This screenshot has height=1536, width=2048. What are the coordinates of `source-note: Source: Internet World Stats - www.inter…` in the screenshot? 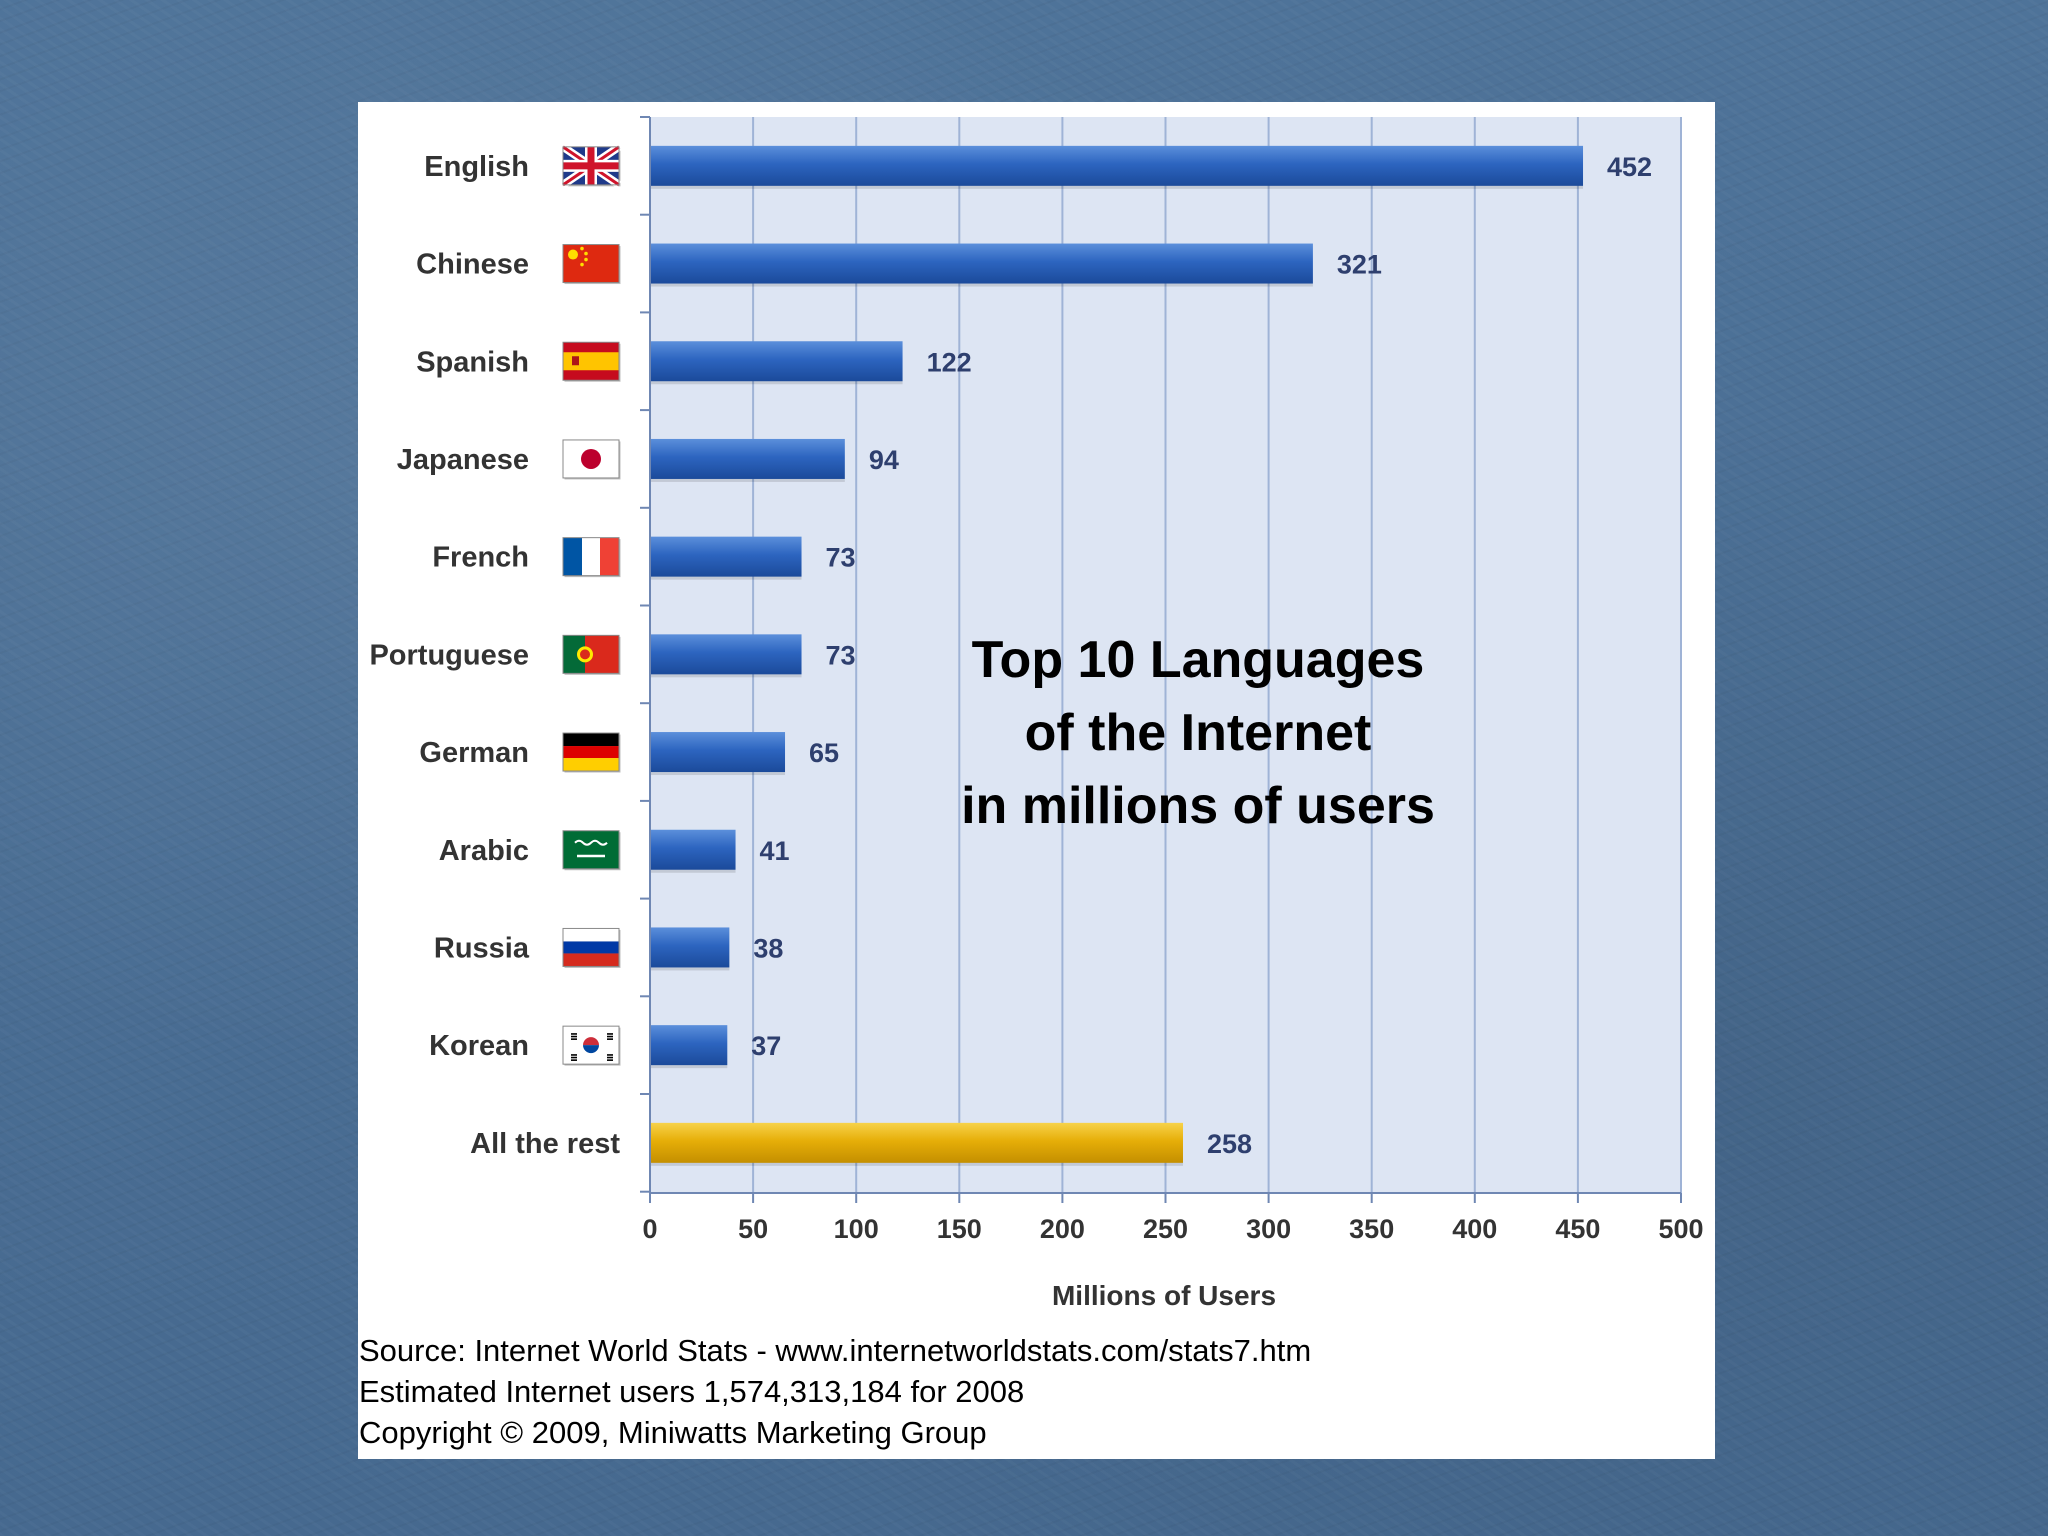 It's located at (835, 1350).